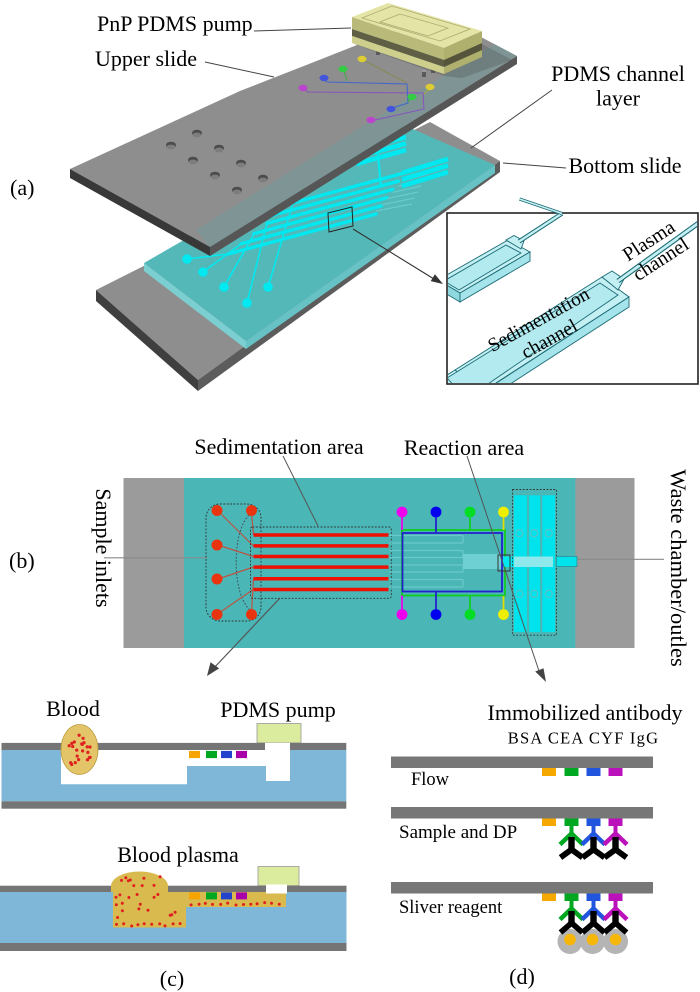 Image resolution: width=700 pixels, height=992 pixels. I want to click on svg-text: (d), so click(522, 976).